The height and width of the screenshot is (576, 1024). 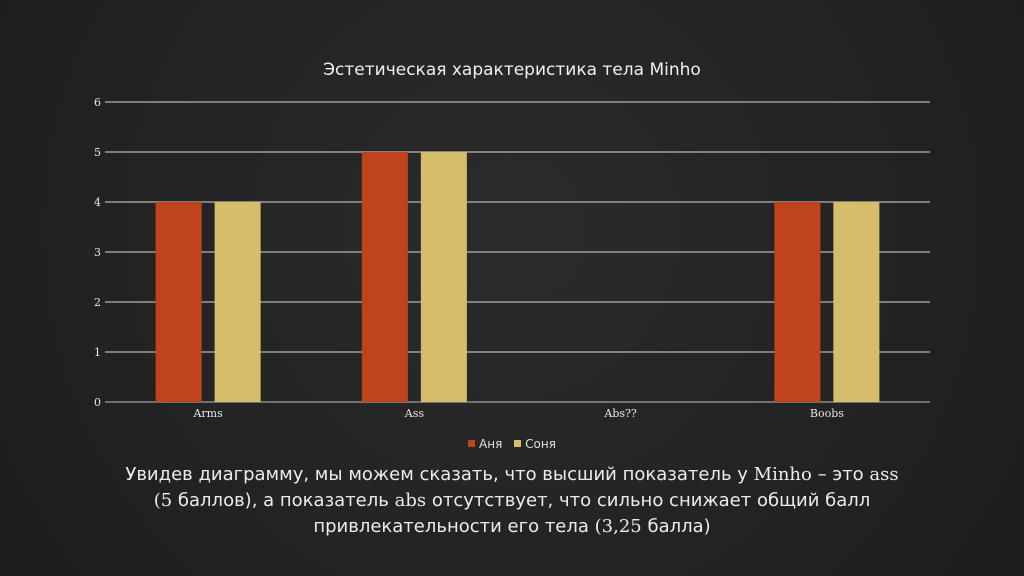 I want to click on caption-text: Minho, so click(x=782, y=474).